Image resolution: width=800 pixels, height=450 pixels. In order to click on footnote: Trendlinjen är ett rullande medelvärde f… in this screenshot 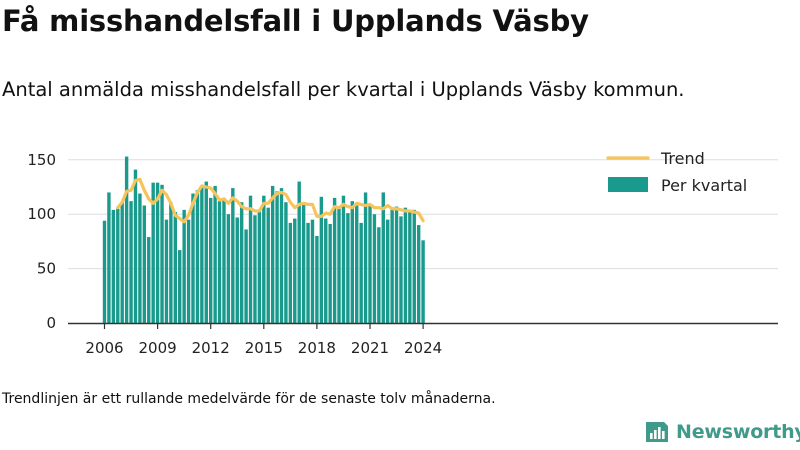, I will do `click(249, 399)`.